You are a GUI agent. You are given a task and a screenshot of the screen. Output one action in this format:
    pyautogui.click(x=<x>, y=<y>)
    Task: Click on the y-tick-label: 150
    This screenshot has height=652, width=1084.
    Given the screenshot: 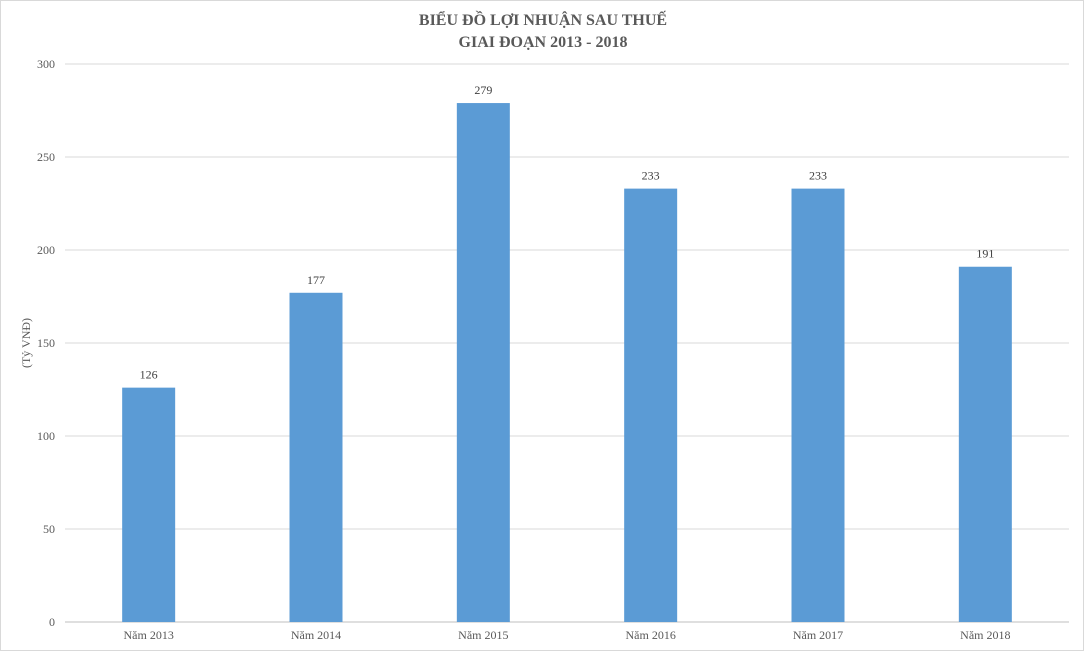 What is the action you would take?
    pyautogui.click(x=46, y=343)
    